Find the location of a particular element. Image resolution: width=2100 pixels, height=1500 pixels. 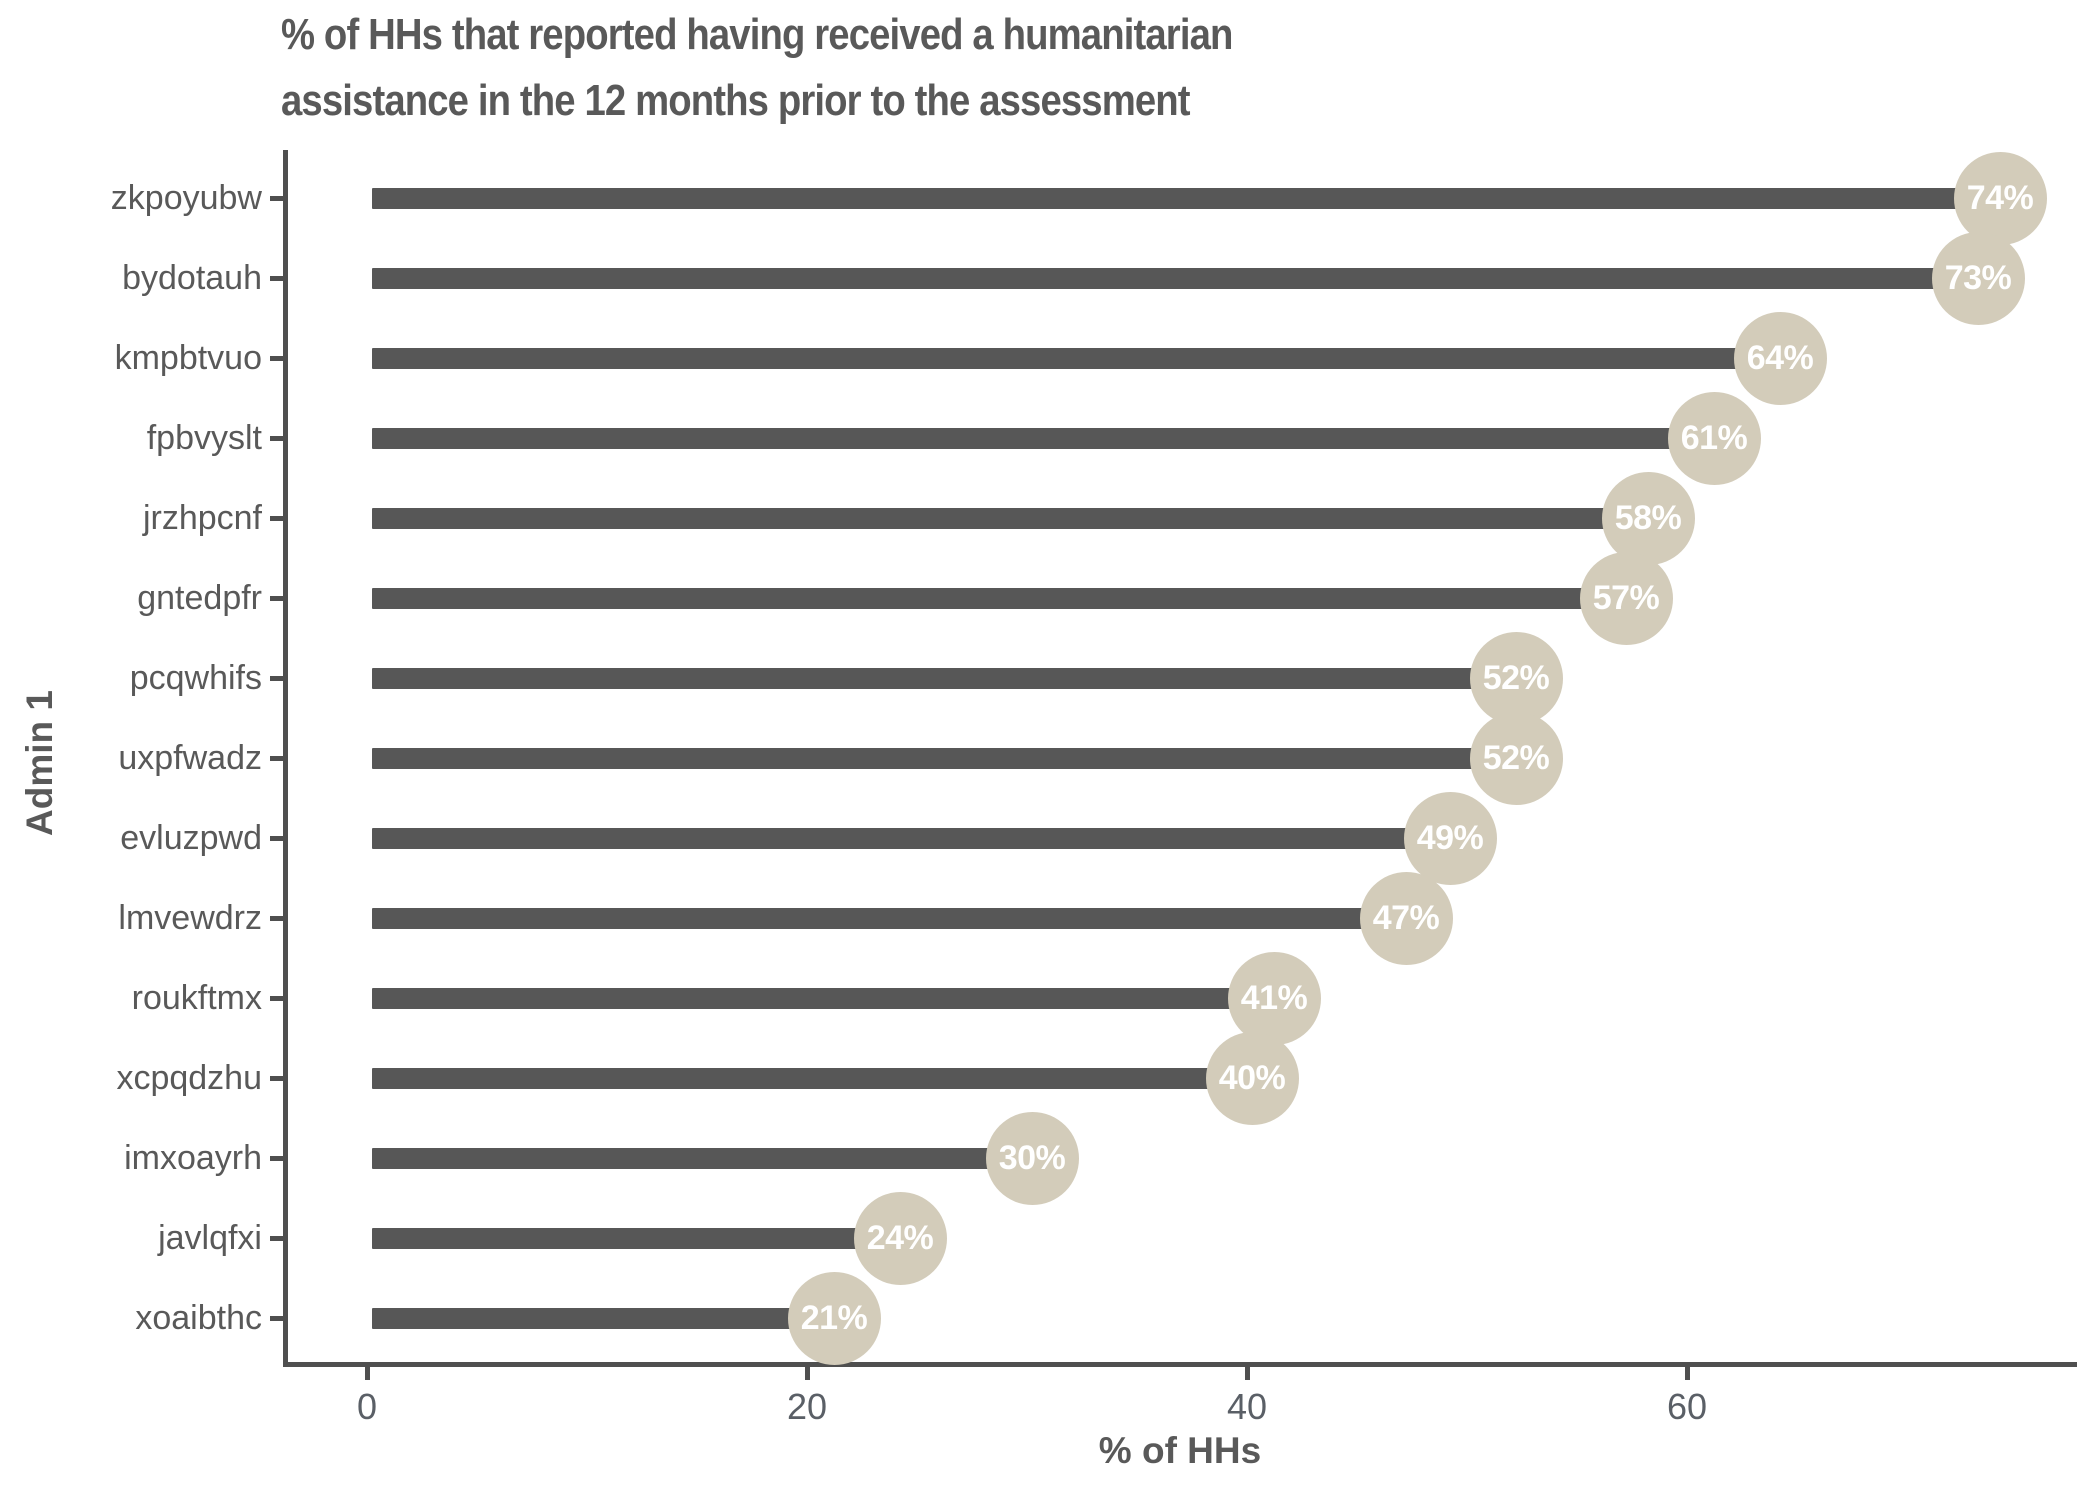

value-bubble-label: 24% is located at coordinates (900, 1237).